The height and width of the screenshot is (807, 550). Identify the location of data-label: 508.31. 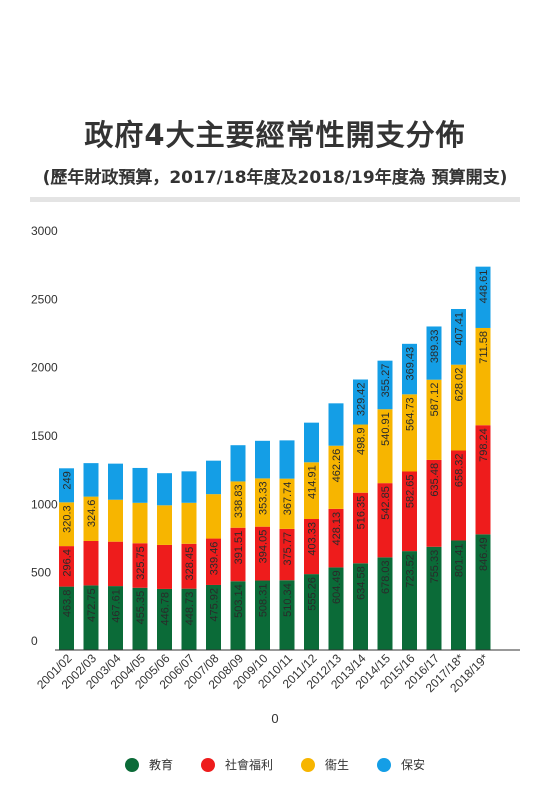
(264, 601).